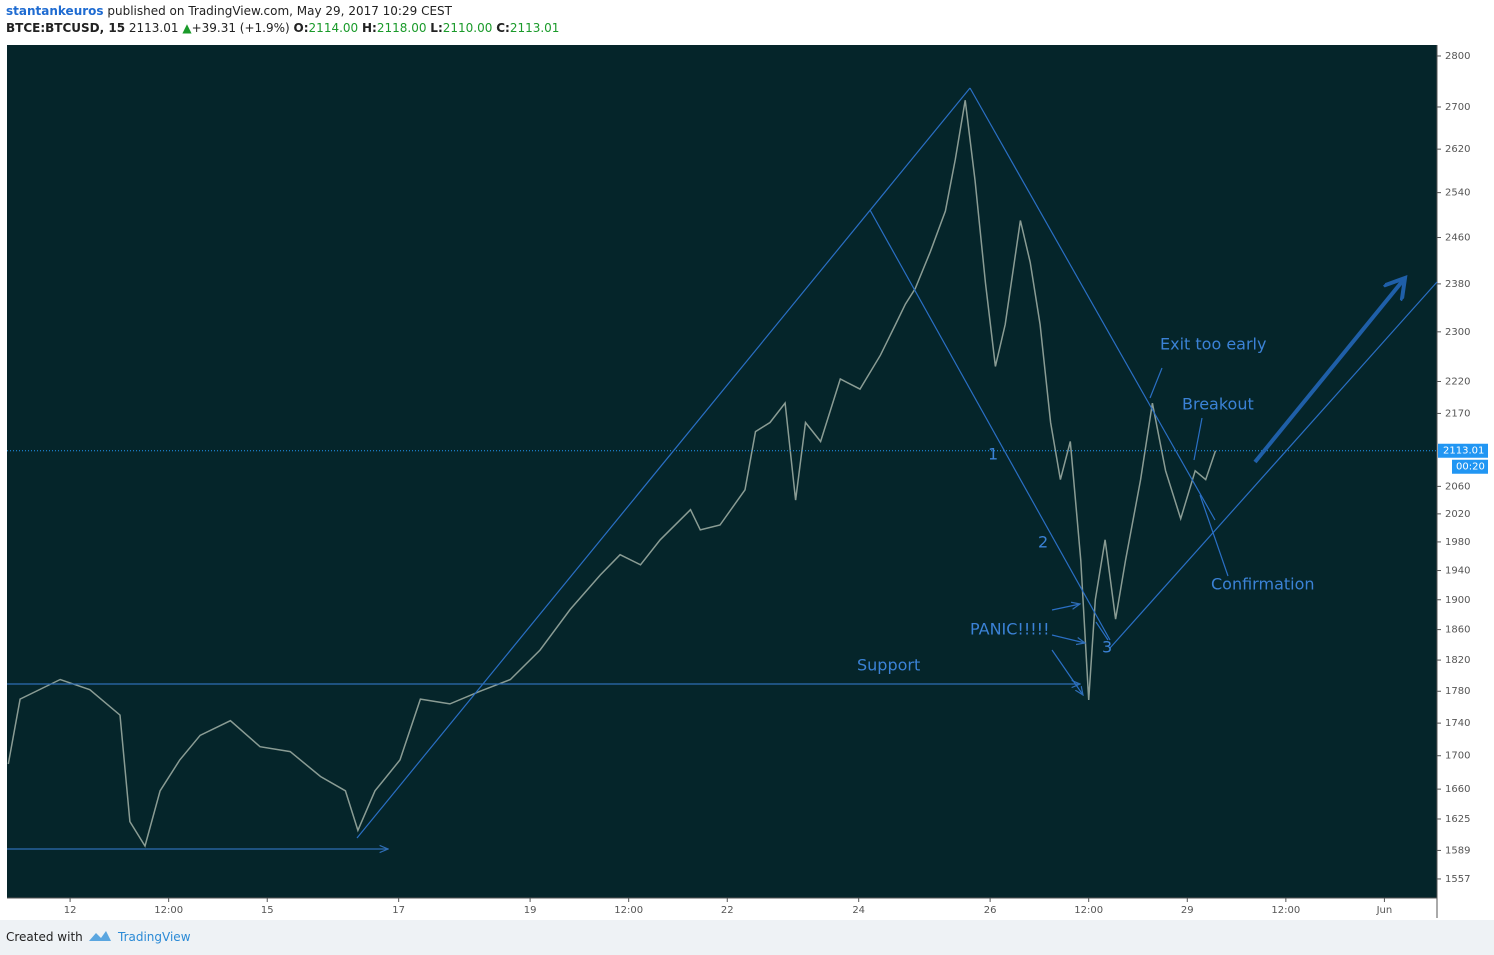 The image size is (1494, 955). What do you see at coordinates (1457, 691) in the screenshot?
I see `y-tick-label: 1780` at bounding box center [1457, 691].